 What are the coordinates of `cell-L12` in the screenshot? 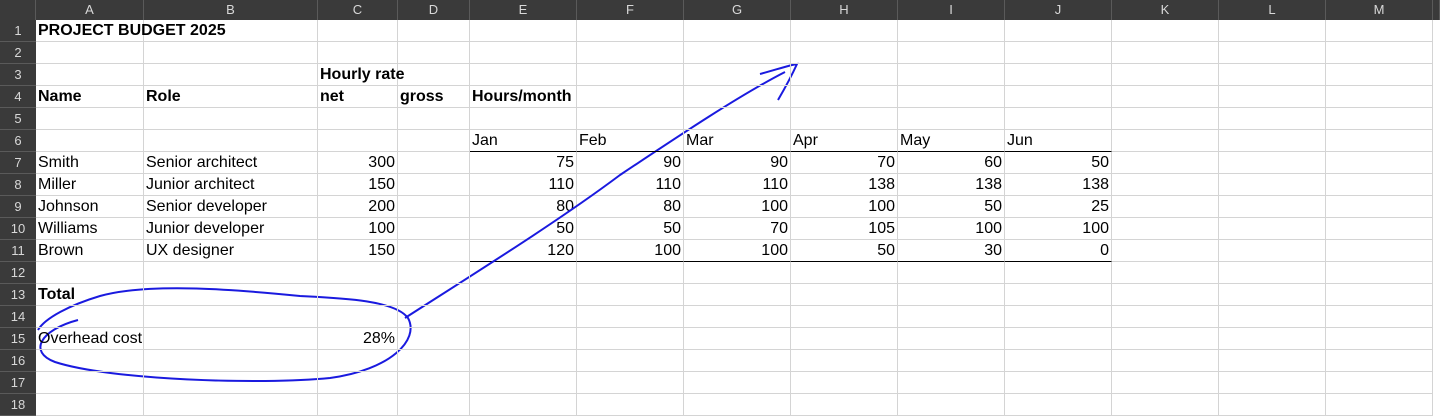 It's located at (1272, 273).